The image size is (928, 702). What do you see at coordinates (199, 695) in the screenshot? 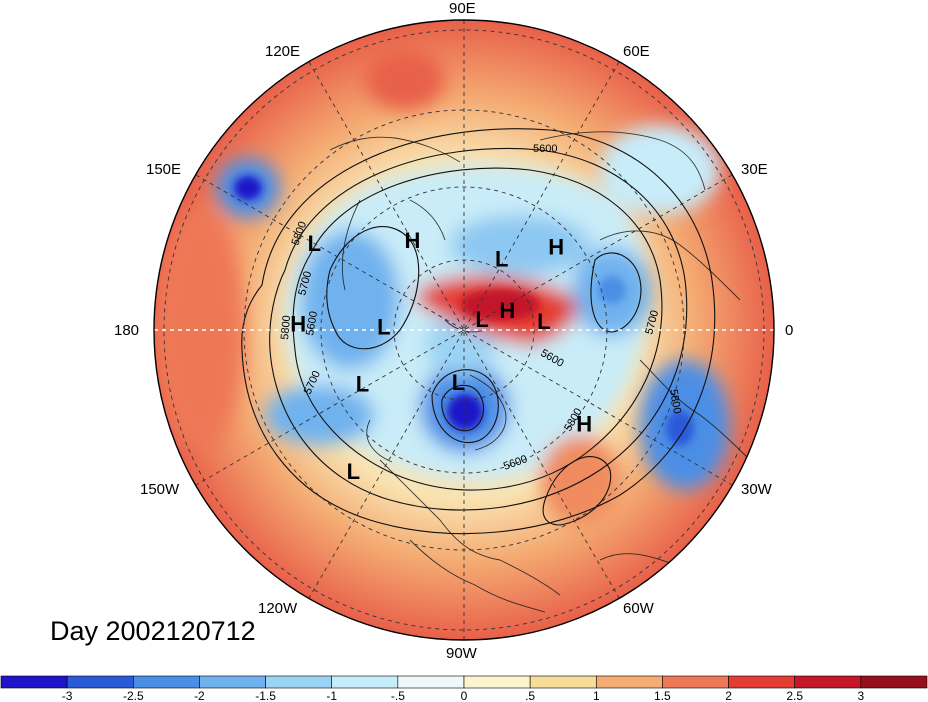
I see `colorbar-tick-label: -2` at bounding box center [199, 695].